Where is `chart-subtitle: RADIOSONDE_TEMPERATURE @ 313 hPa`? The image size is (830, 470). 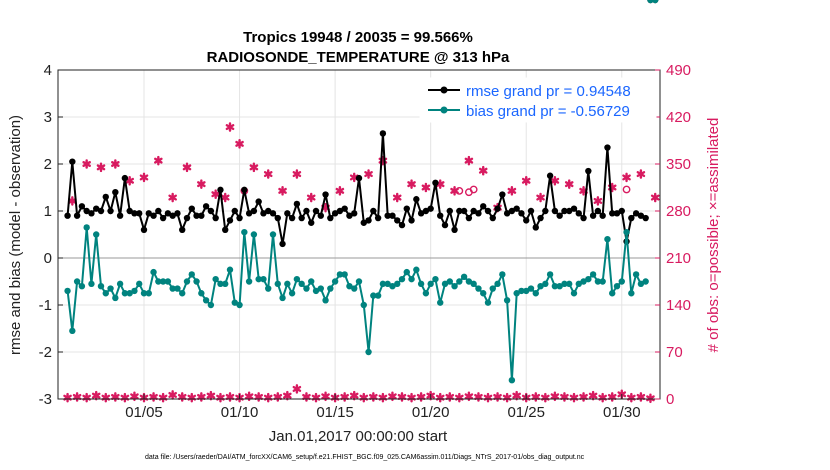
chart-subtitle: RADIOSONDE_TEMPERATURE @ 313 hPa is located at coordinates (358, 57).